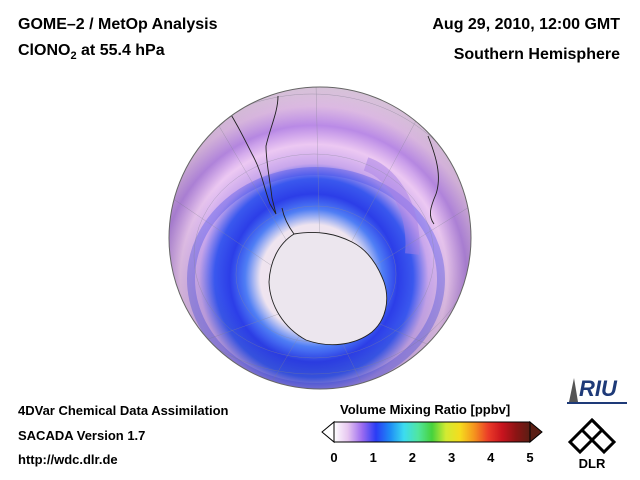 Image resolution: width=640 pixels, height=480 pixels. What do you see at coordinates (123, 410) in the screenshot?
I see `footer-line-1: 4DVar Chemical Data Assimilation` at bounding box center [123, 410].